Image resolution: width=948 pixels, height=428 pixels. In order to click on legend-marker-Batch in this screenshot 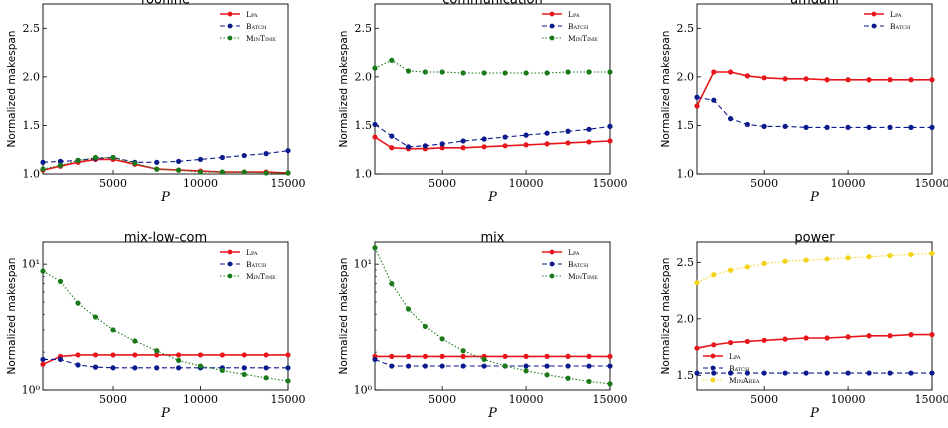, I will do `click(713, 368)`.